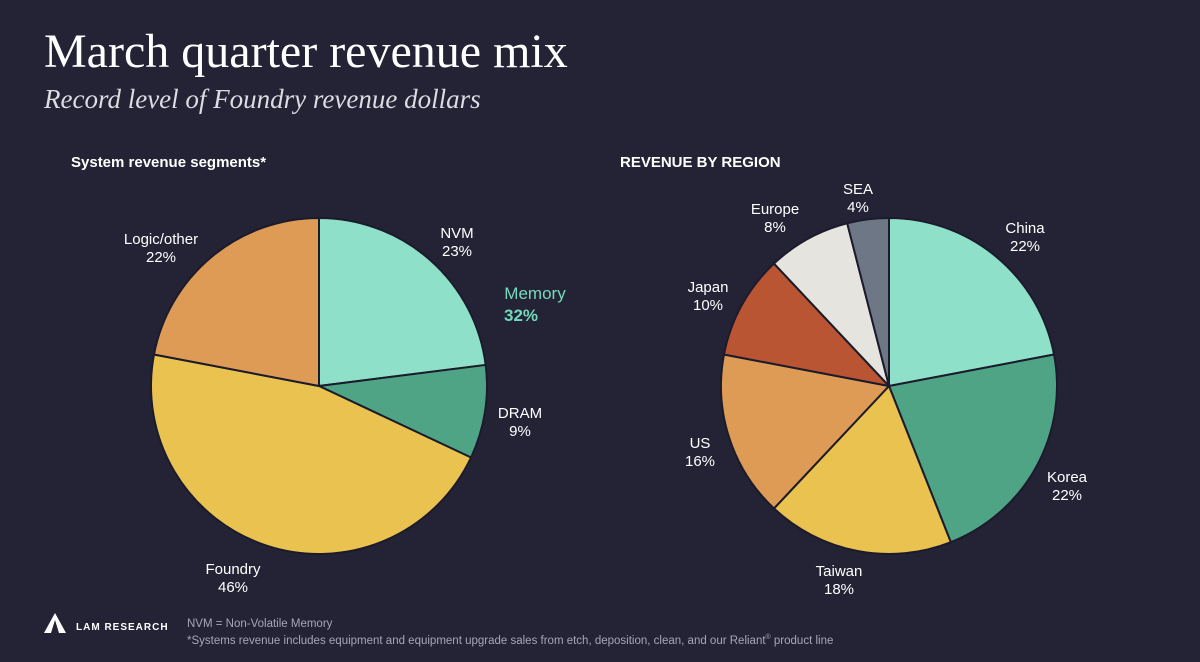 This screenshot has width=1200, height=662. Describe the element at coordinates (521, 315) in the screenshot. I see `memory-group-value: 32%` at that location.